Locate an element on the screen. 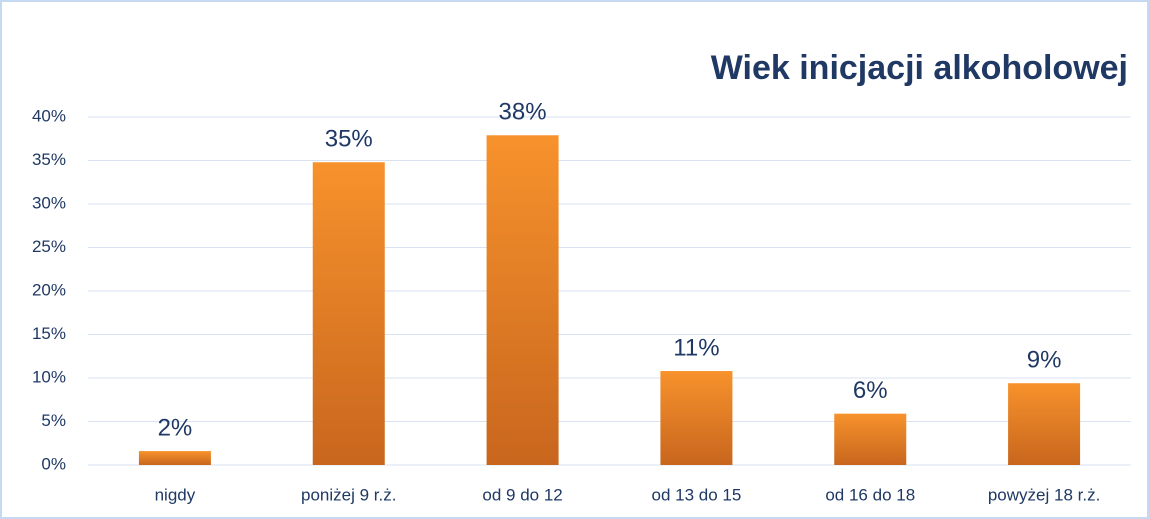 Image resolution: width=1149 pixels, height=519 pixels. y-tick-label: 10% is located at coordinates (49, 376).